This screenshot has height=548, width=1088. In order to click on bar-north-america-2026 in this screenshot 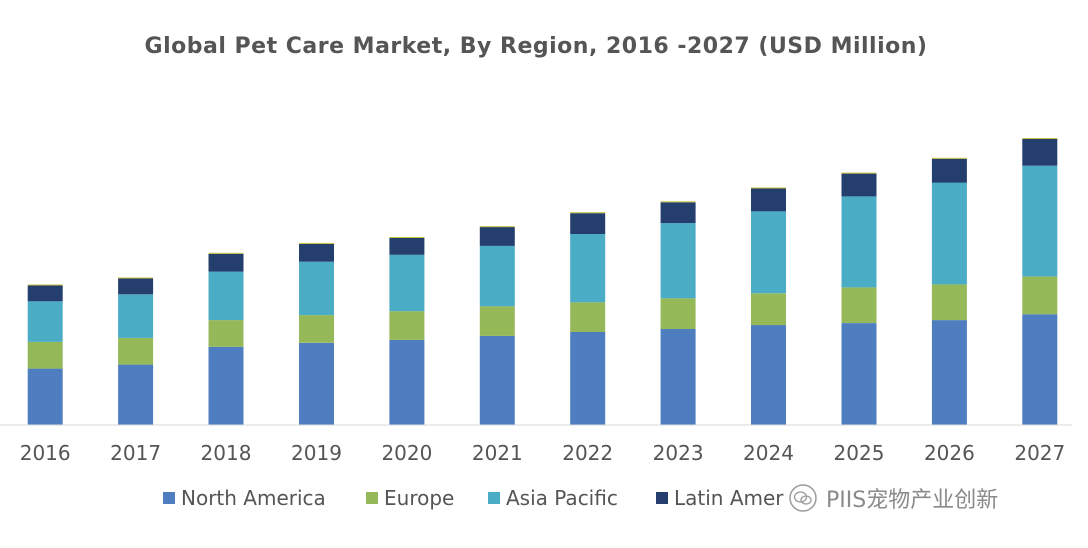, I will do `click(949, 372)`.